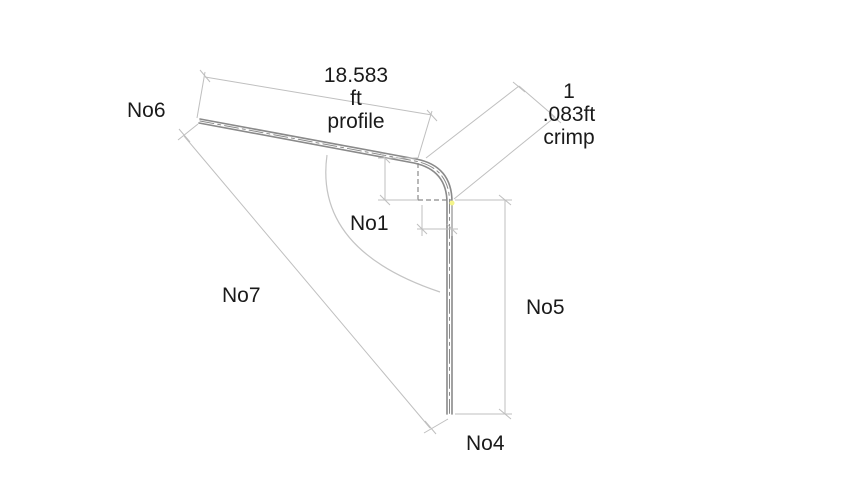 The height and width of the screenshot is (480, 848). What do you see at coordinates (493, 140) in the screenshot?
I see `dimension-crimp` at bounding box center [493, 140].